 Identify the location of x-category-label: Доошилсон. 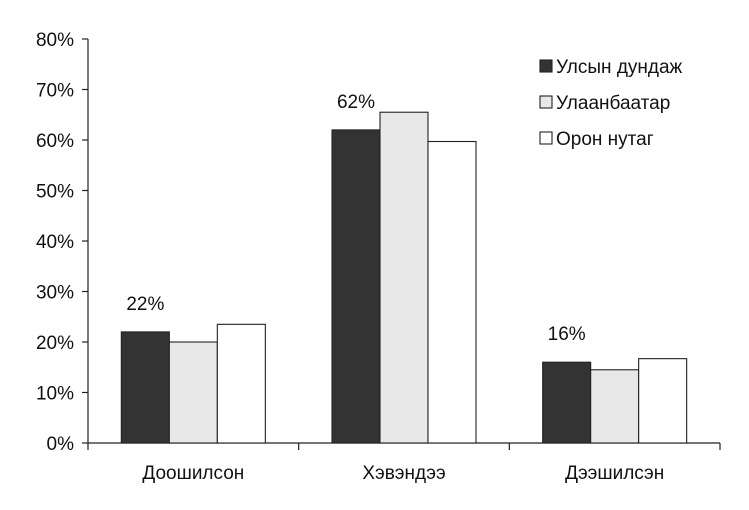
(193, 473).